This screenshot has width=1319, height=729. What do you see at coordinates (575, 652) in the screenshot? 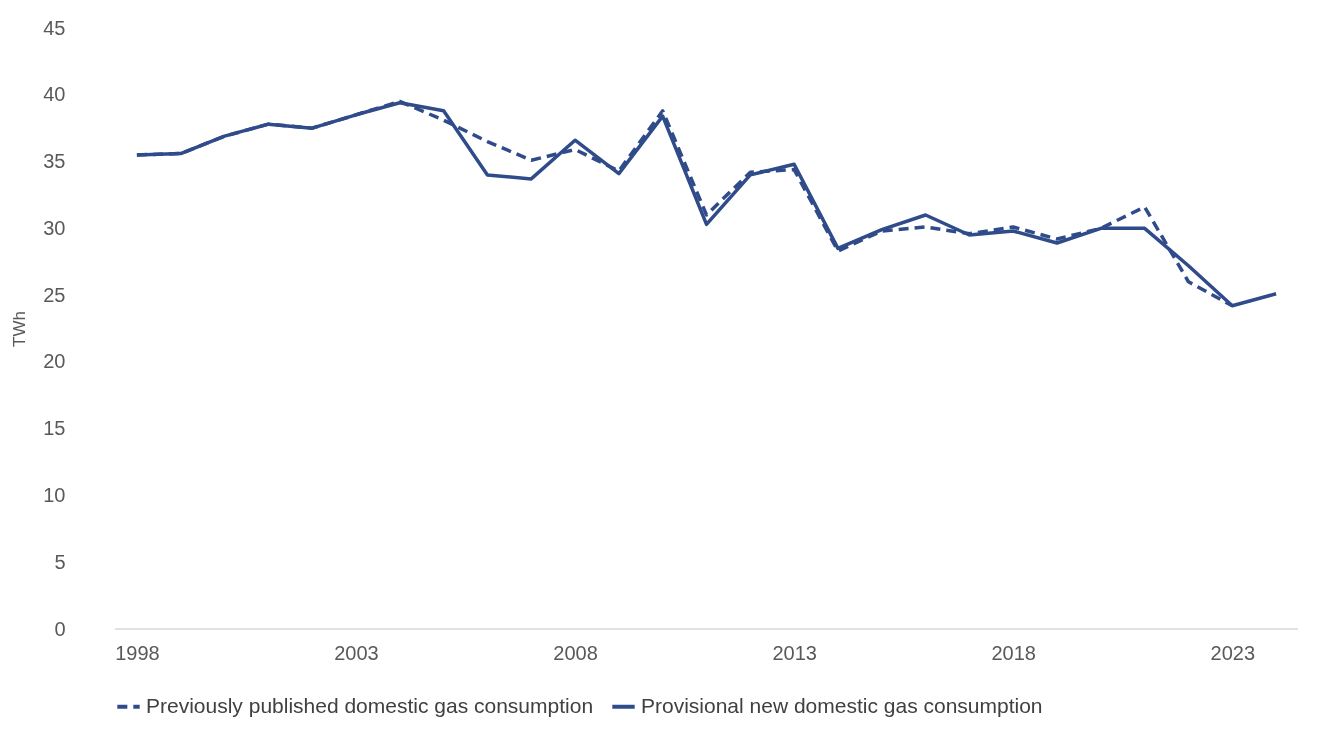
I see `x-tick-label: 2008` at bounding box center [575, 652].